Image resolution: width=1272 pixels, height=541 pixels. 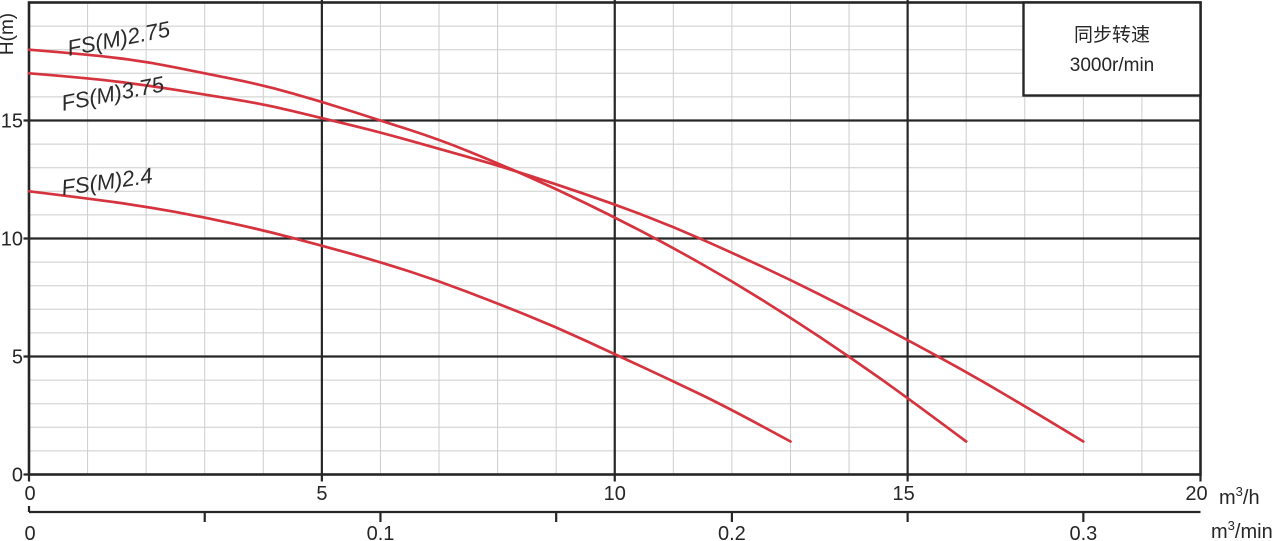 What do you see at coordinates (732, 532) in the screenshot?
I see `x2-tick-02: 0.2` at bounding box center [732, 532].